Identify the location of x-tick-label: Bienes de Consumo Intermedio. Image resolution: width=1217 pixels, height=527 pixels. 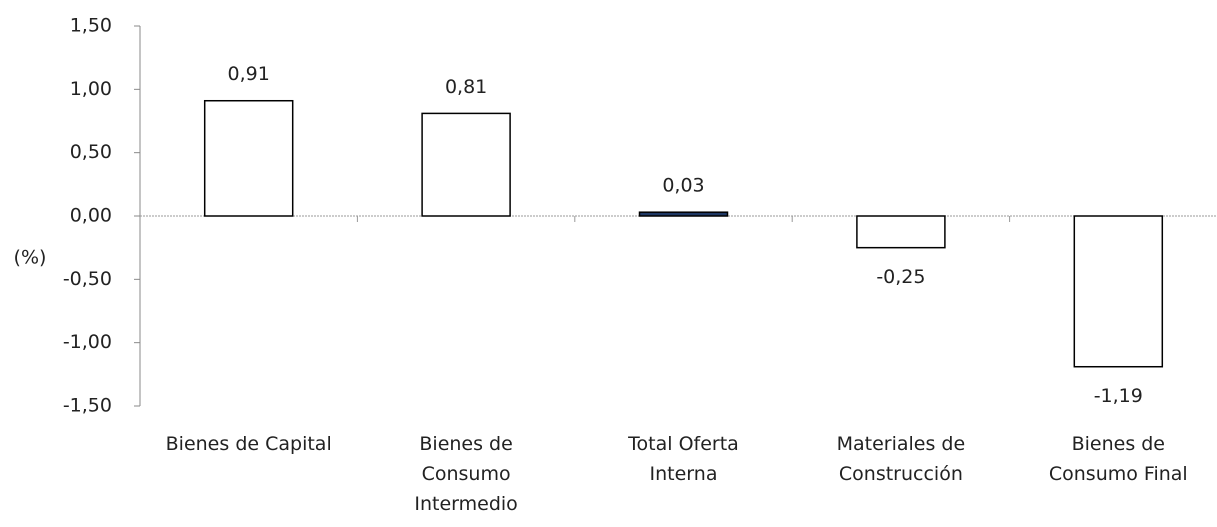
(466, 474).